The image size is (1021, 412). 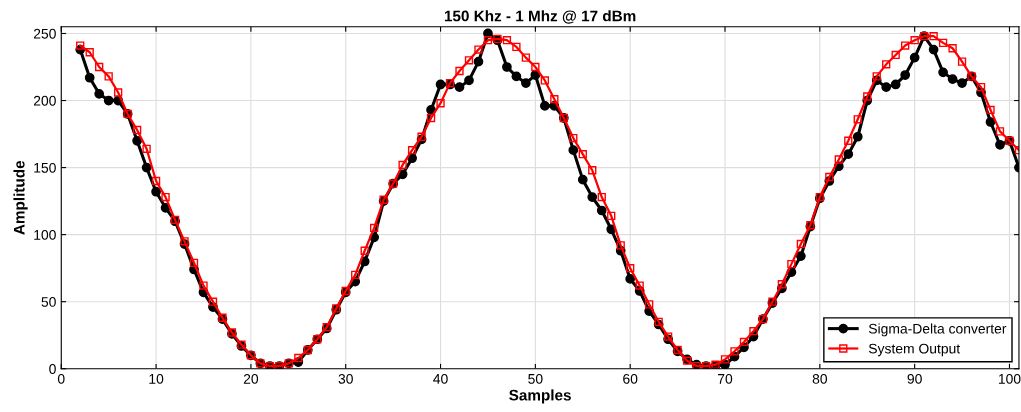 I want to click on y-tick-label: 200, so click(x=44, y=100).